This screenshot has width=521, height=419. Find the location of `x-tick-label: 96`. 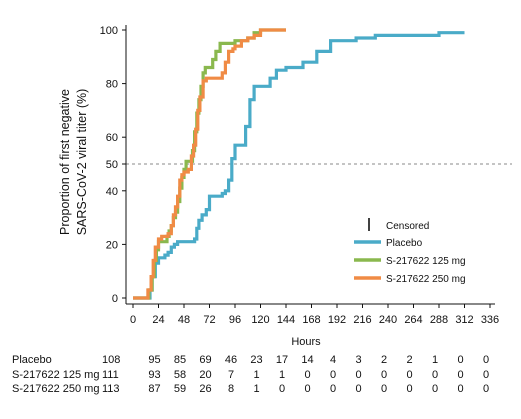

x-tick-label: 96 is located at coordinates (235, 320).